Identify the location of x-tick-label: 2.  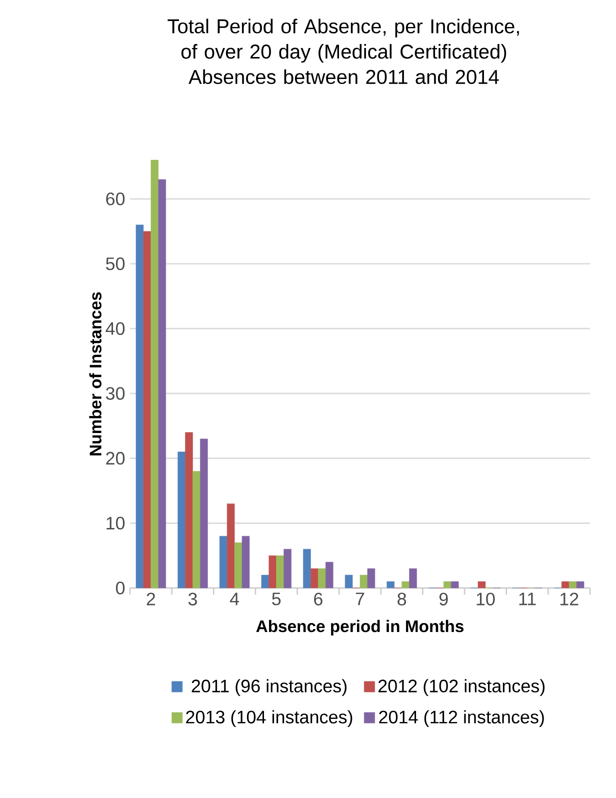
(151, 599).